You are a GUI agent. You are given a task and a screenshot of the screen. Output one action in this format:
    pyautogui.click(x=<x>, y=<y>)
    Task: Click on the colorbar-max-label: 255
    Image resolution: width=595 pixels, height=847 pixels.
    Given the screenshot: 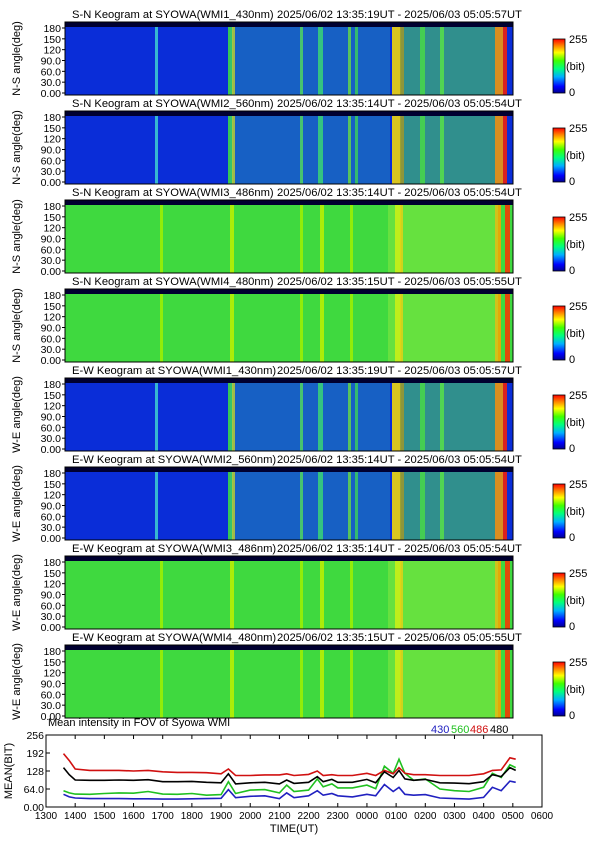 What is the action you would take?
    pyautogui.click(x=578, y=663)
    